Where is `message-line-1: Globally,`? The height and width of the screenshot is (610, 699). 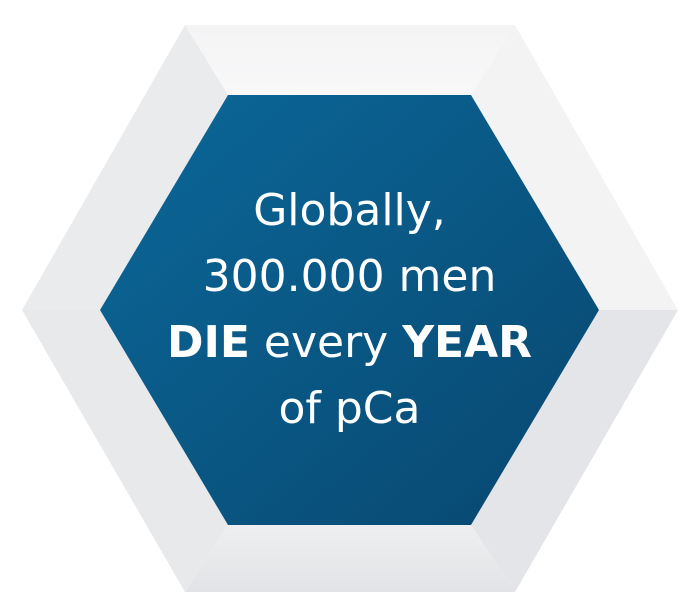 message-line-1: Globally, is located at coordinates (349, 210).